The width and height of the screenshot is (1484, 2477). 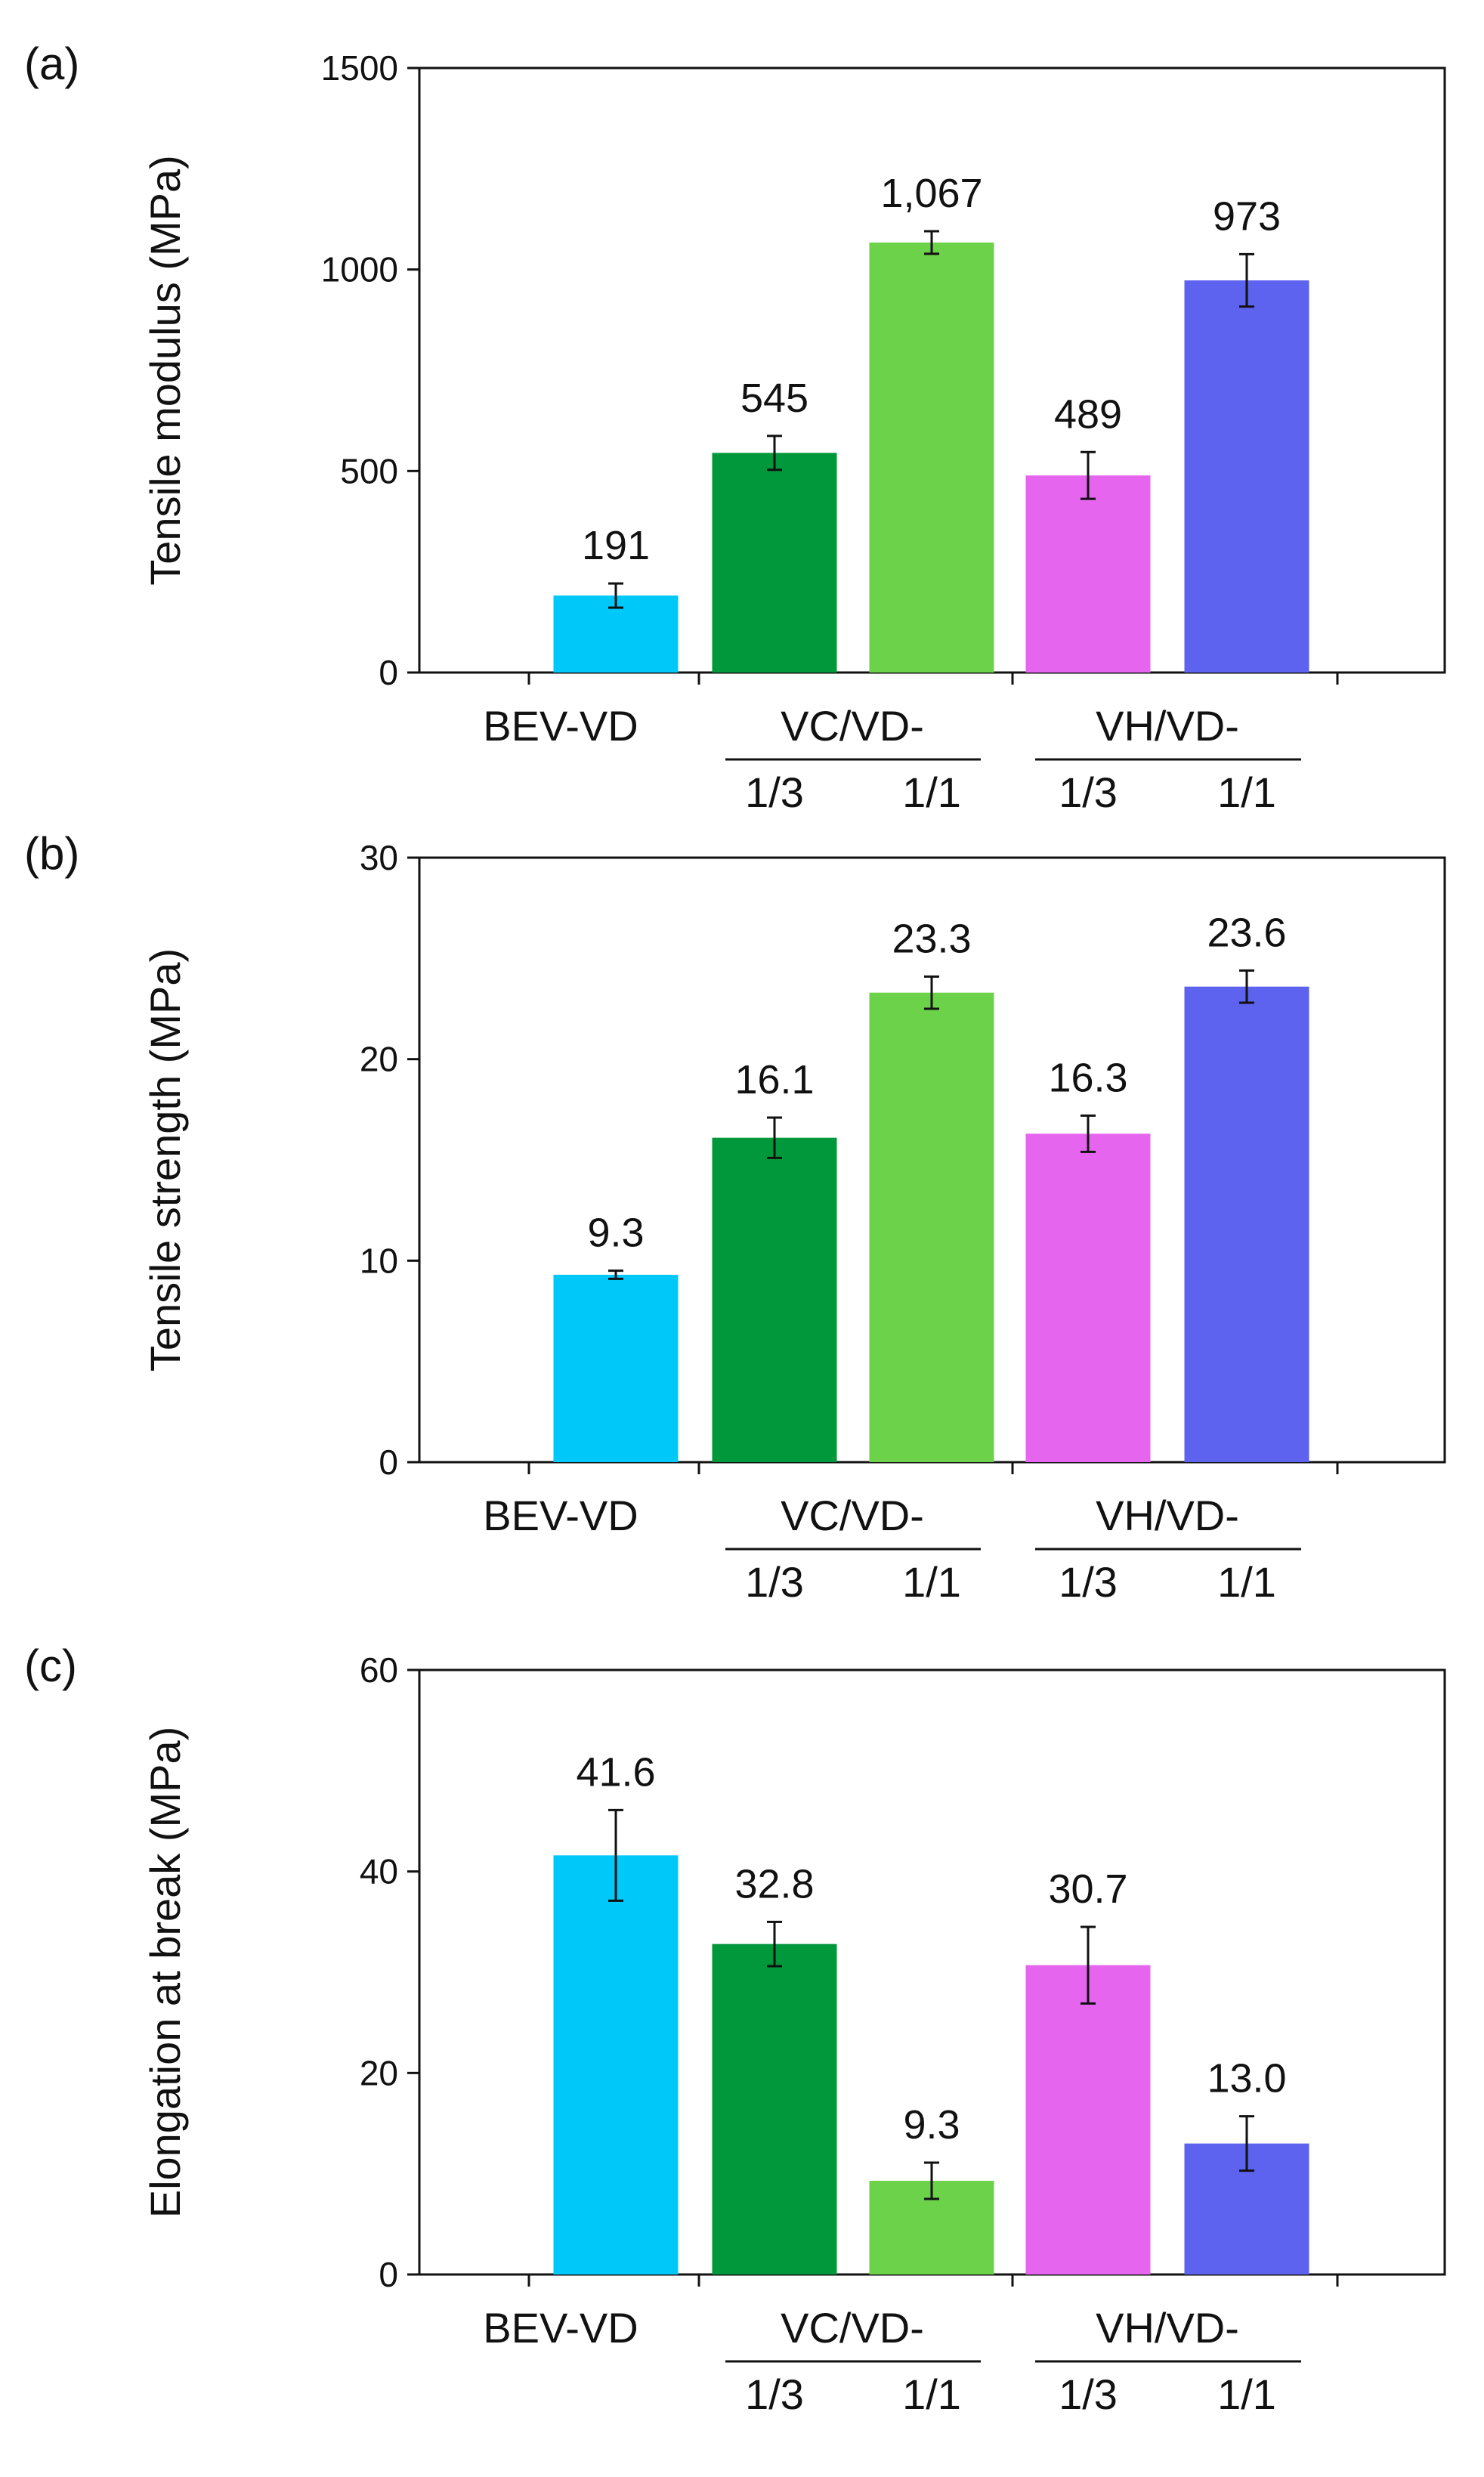 I want to click on data-label: 13.0, so click(x=1247, y=2078).